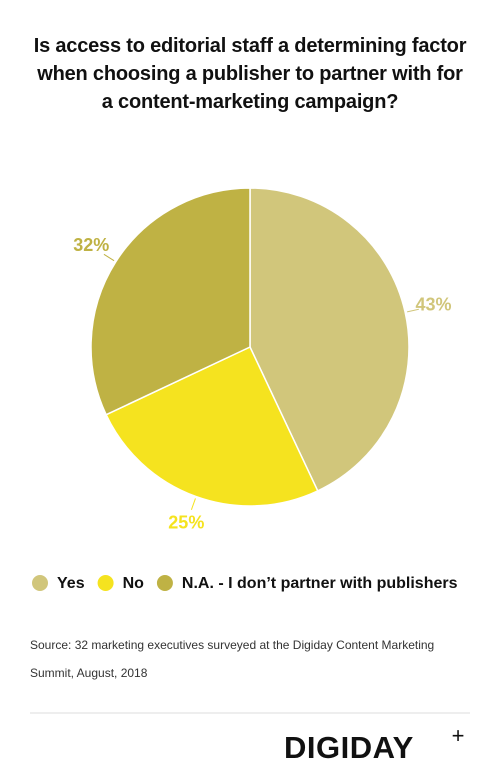 The image size is (500, 783). What do you see at coordinates (134, 583) in the screenshot?
I see `legend-label: No` at bounding box center [134, 583].